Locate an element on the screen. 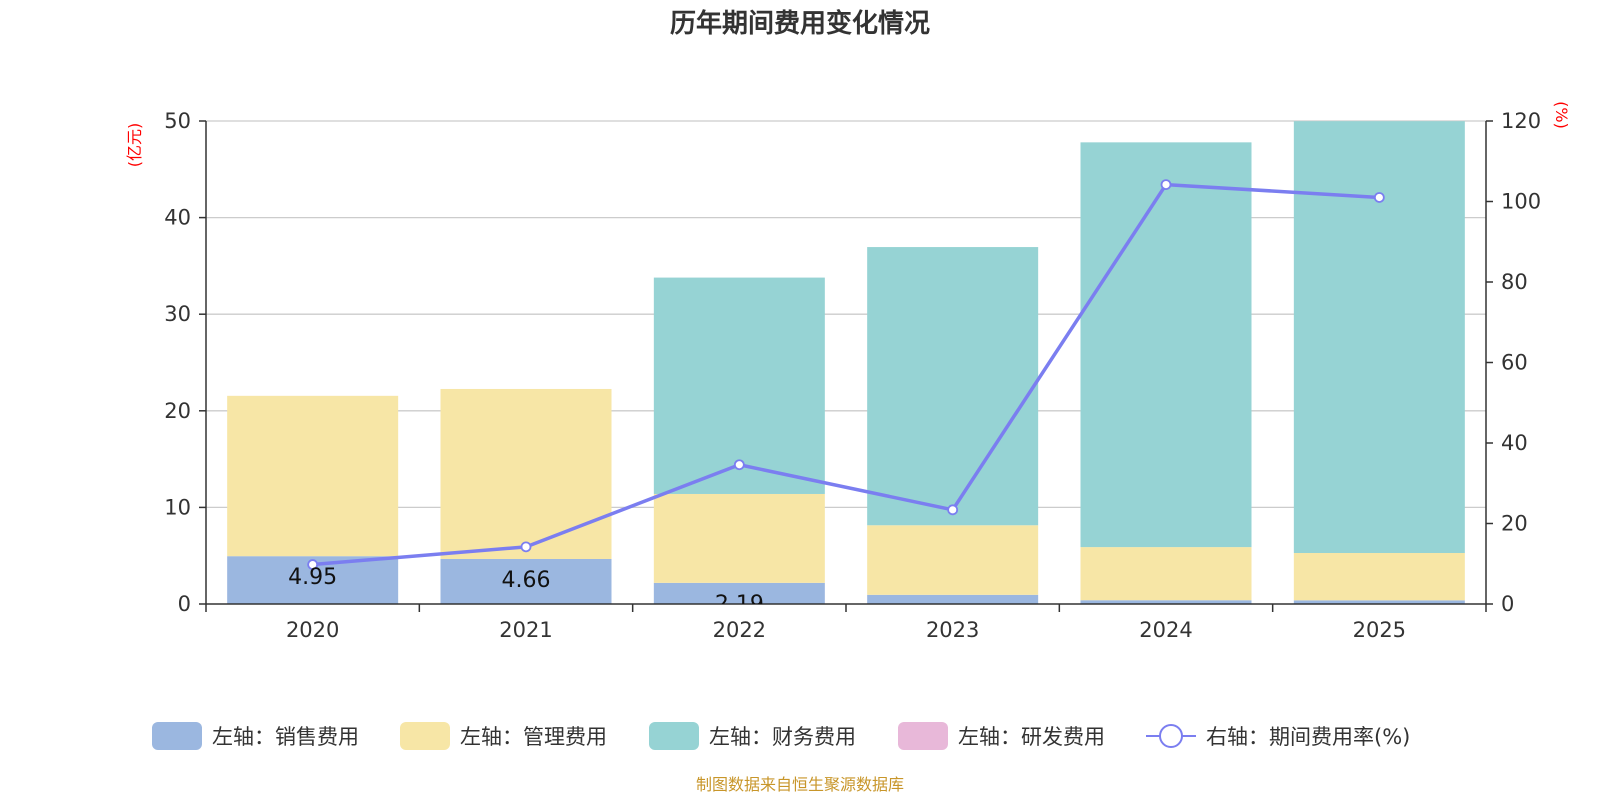  right-tick-label: 20 is located at coordinates (1514, 524).